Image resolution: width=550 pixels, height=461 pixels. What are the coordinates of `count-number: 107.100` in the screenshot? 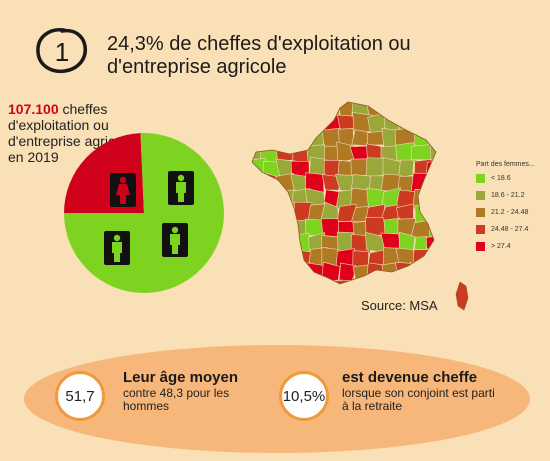 It's located at (33, 109).